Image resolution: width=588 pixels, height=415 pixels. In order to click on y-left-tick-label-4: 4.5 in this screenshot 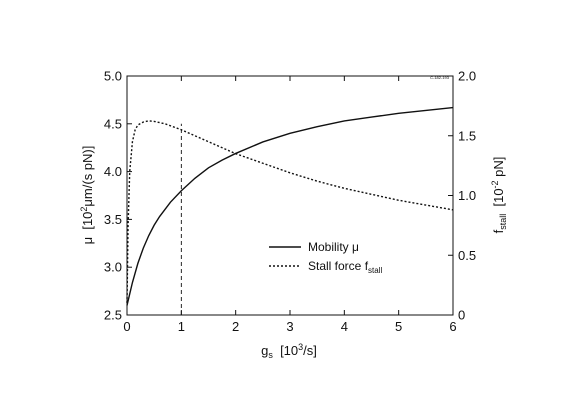, I will do `click(113, 123)`.